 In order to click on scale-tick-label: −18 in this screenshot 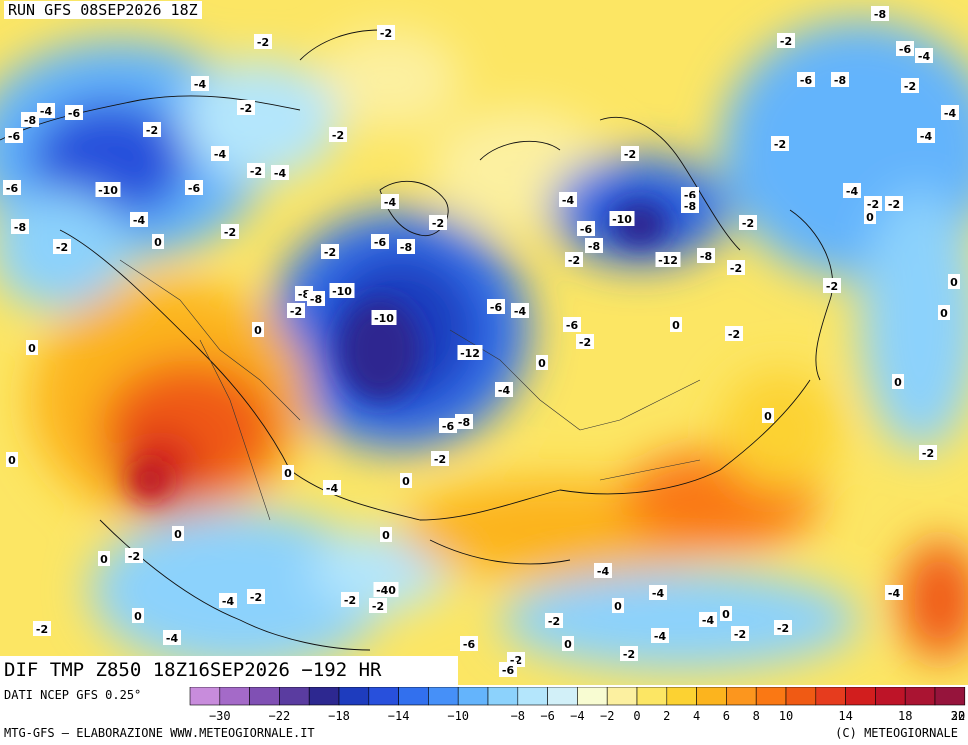, I will do `click(339, 716)`.